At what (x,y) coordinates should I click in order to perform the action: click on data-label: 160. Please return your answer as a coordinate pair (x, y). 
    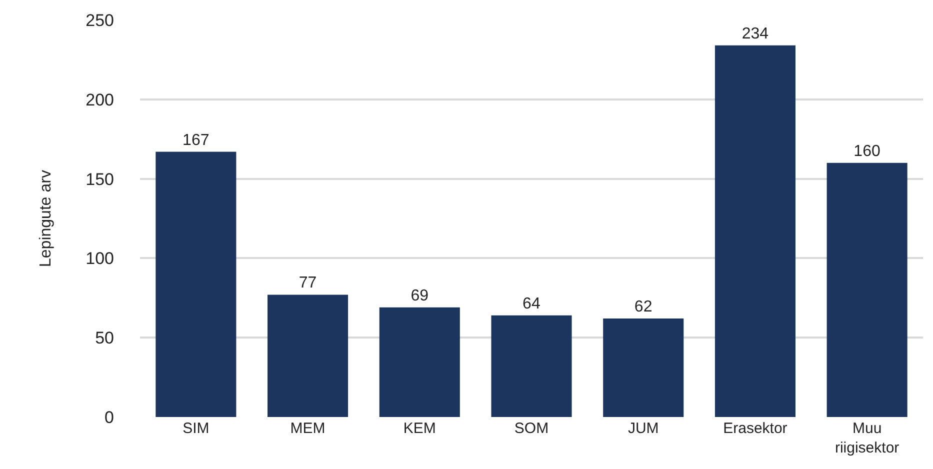
    Looking at the image, I should click on (867, 151).